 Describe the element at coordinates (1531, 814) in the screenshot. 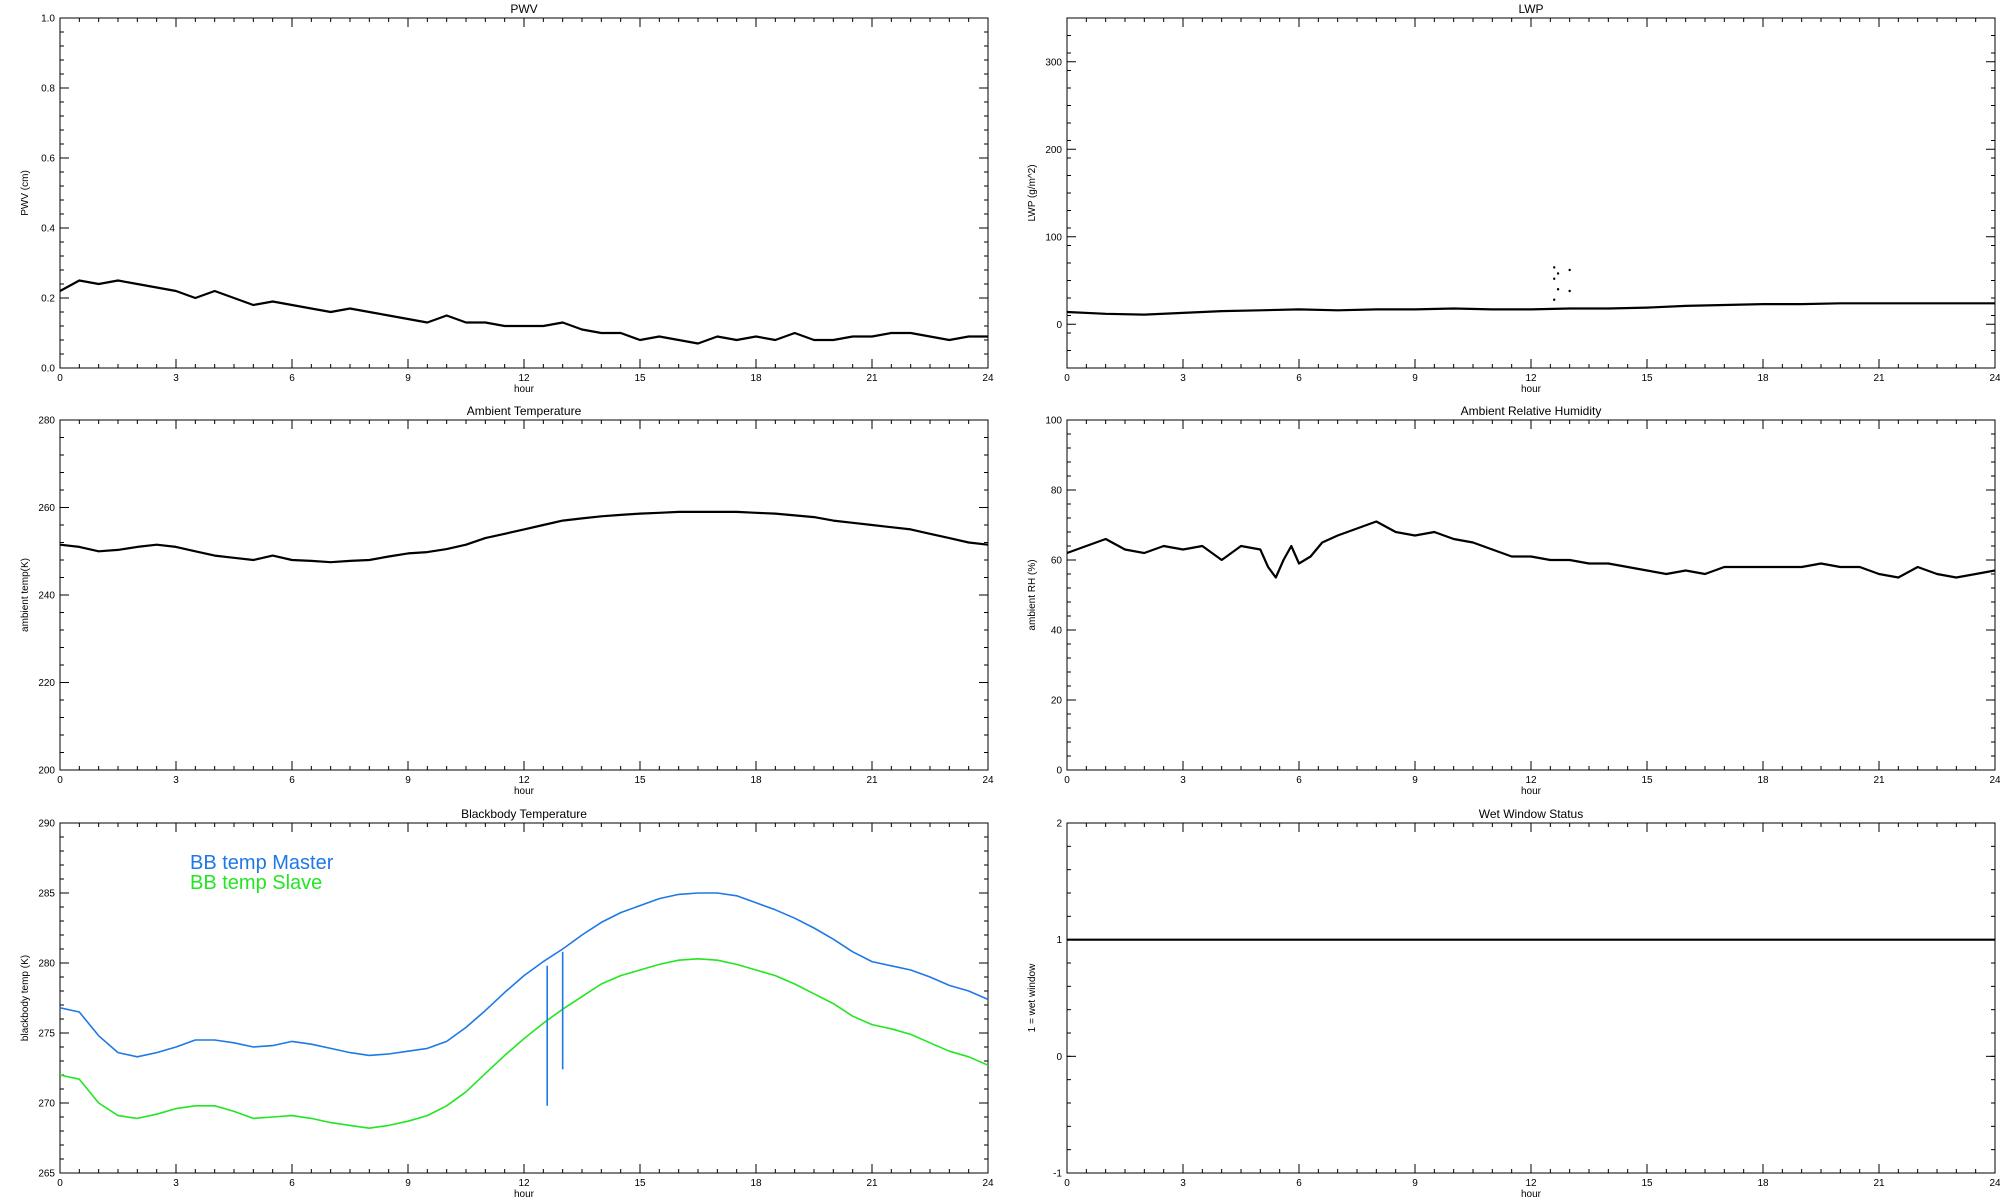

I see `chart-title: Wet Window Status` at that location.